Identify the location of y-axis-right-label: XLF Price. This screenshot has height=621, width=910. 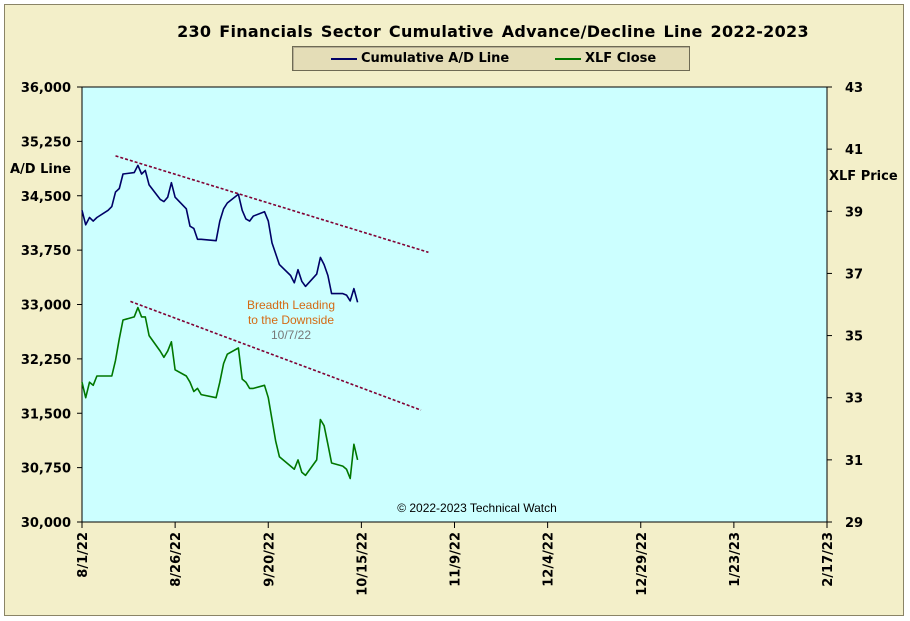
(863, 176).